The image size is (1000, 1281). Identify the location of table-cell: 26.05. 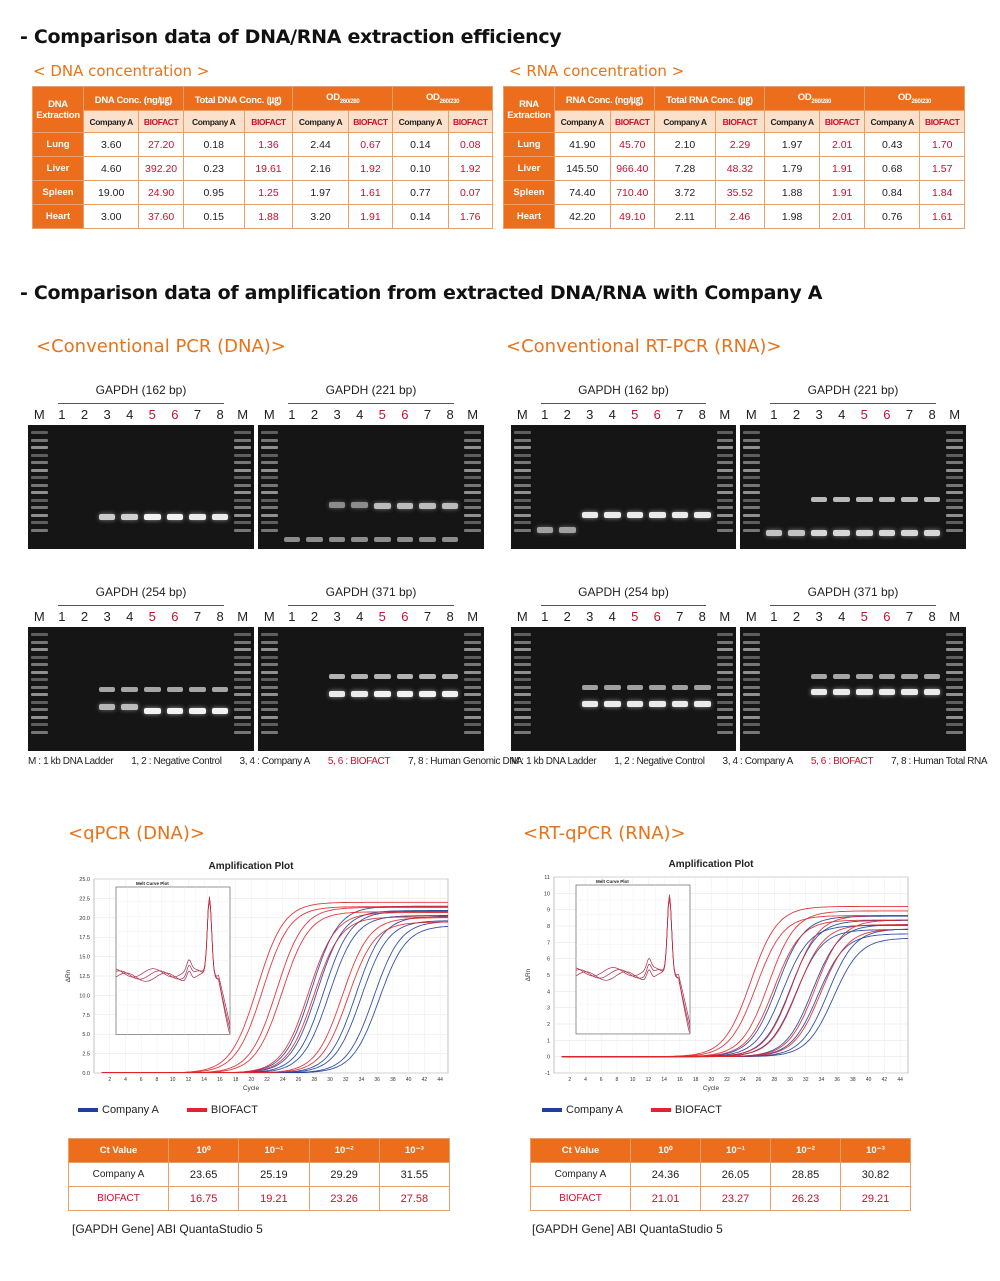
(735, 1174).